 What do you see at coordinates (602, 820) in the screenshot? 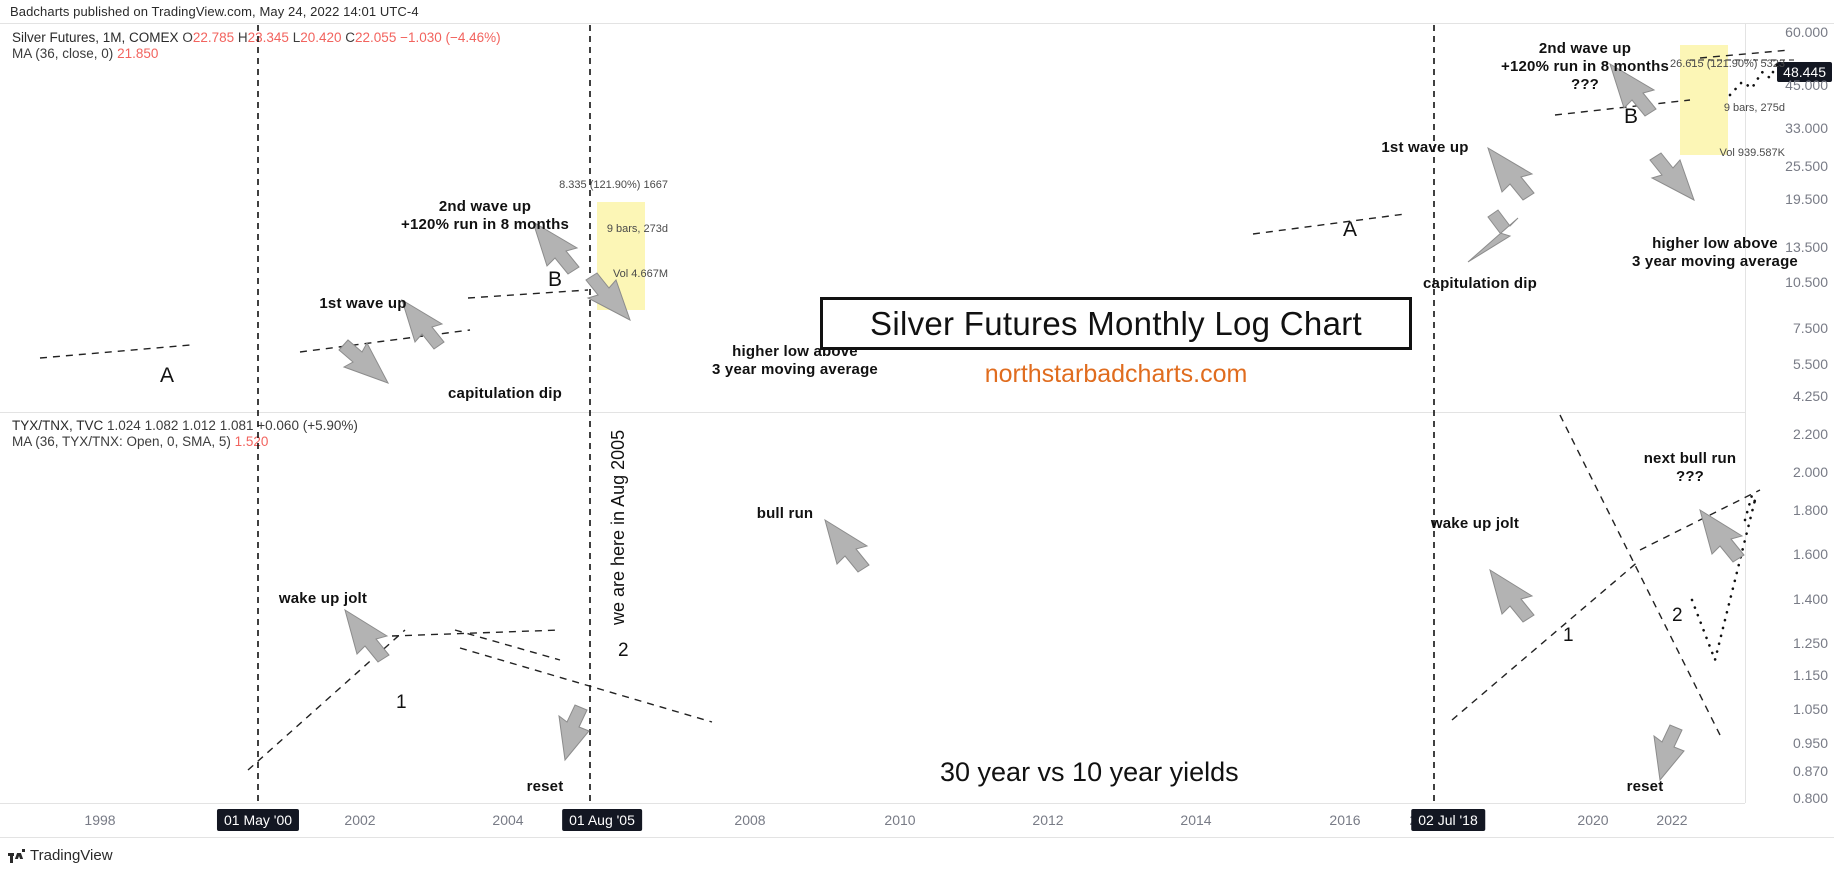
I see `time-label-highlight-2005: 01 Aug '05` at bounding box center [602, 820].